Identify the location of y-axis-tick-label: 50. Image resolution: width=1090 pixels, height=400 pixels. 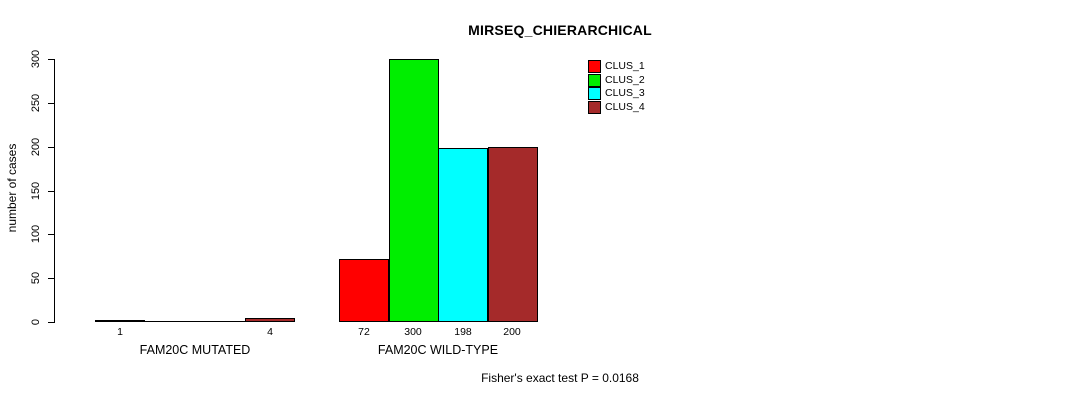
(36, 278).